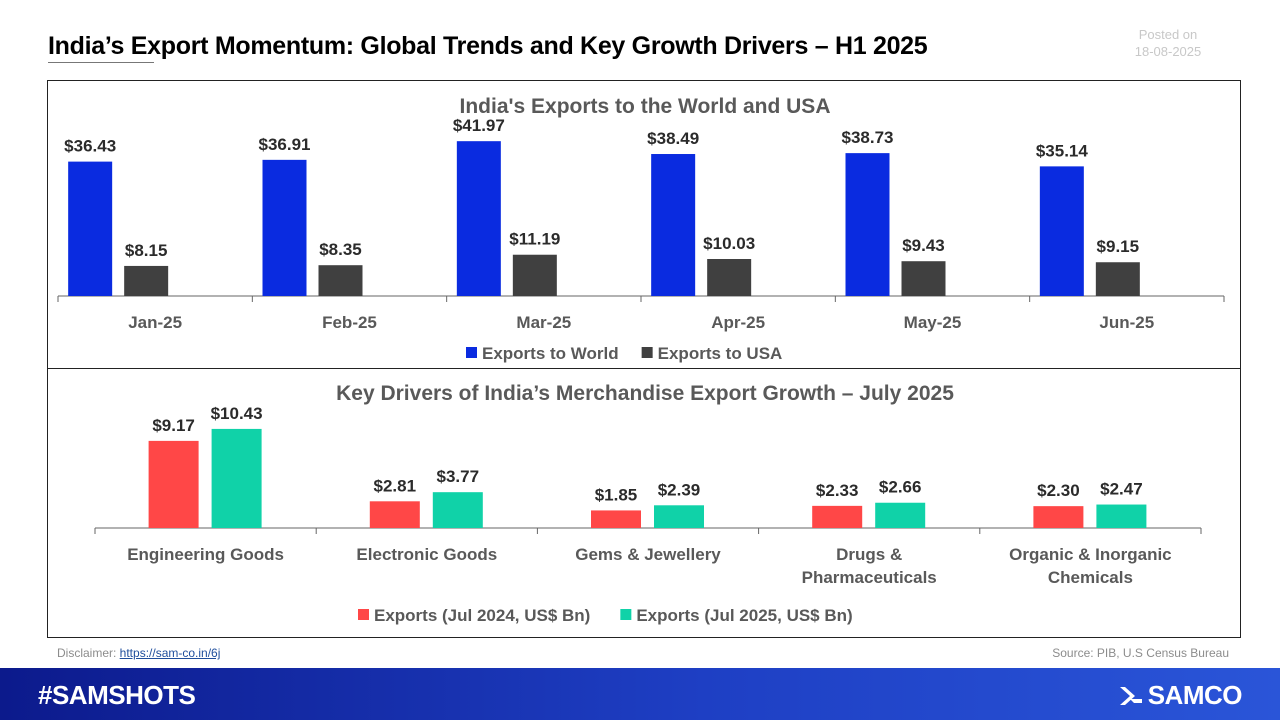 This screenshot has width=1280, height=720. What do you see at coordinates (155, 322) in the screenshot?
I see `category-label: Jan-25` at bounding box center [155, 322].